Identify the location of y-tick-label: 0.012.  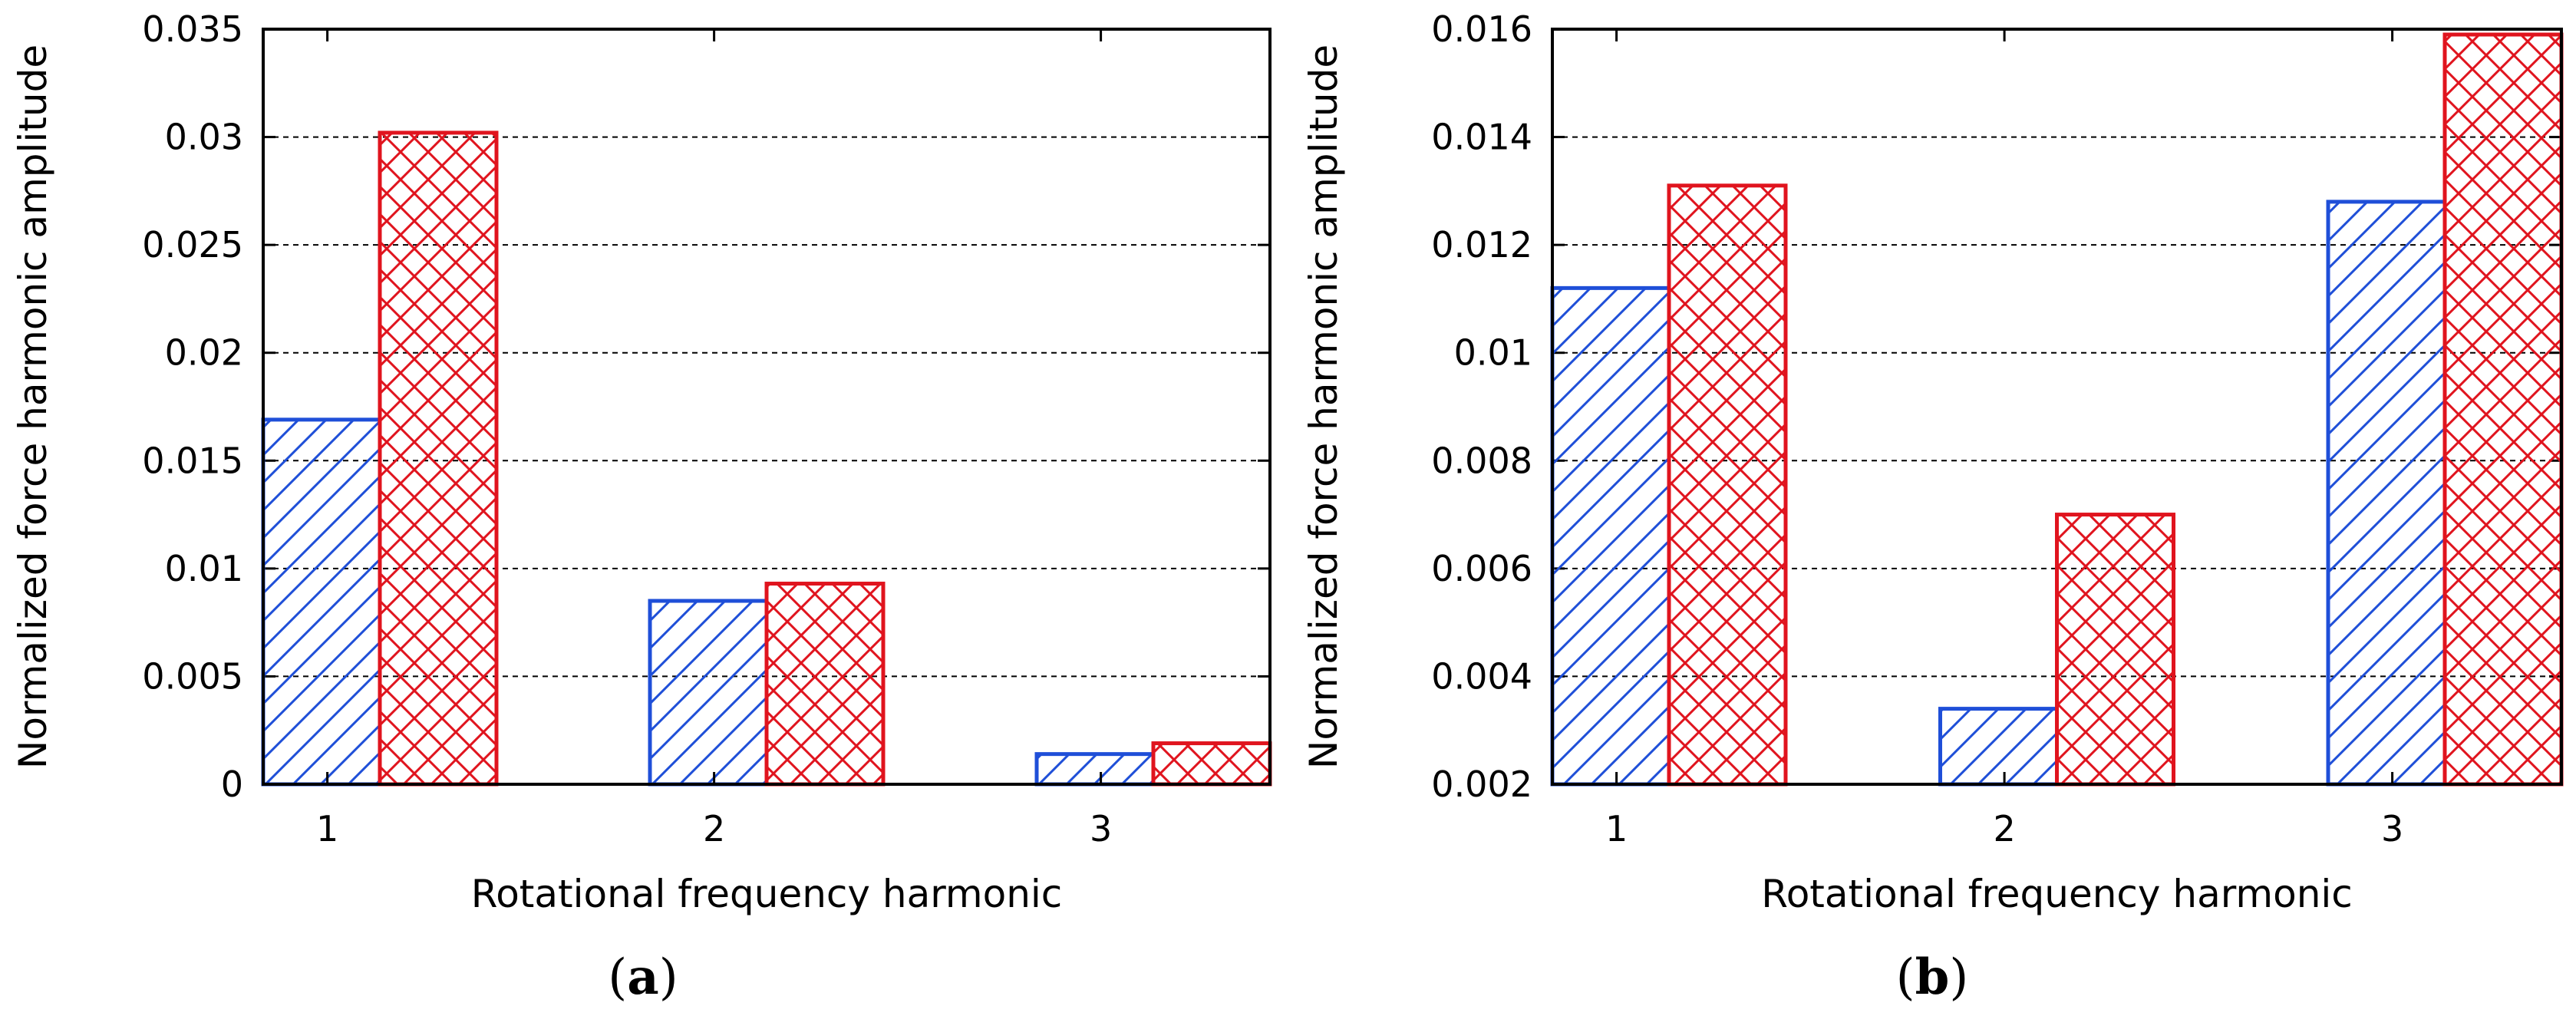
(1481, 245).